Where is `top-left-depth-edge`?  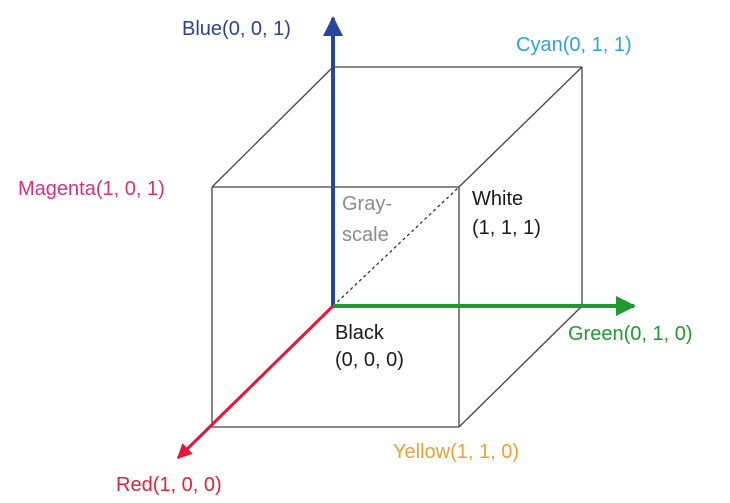 top-left-depth-edge is located at coordinates (272, 127).